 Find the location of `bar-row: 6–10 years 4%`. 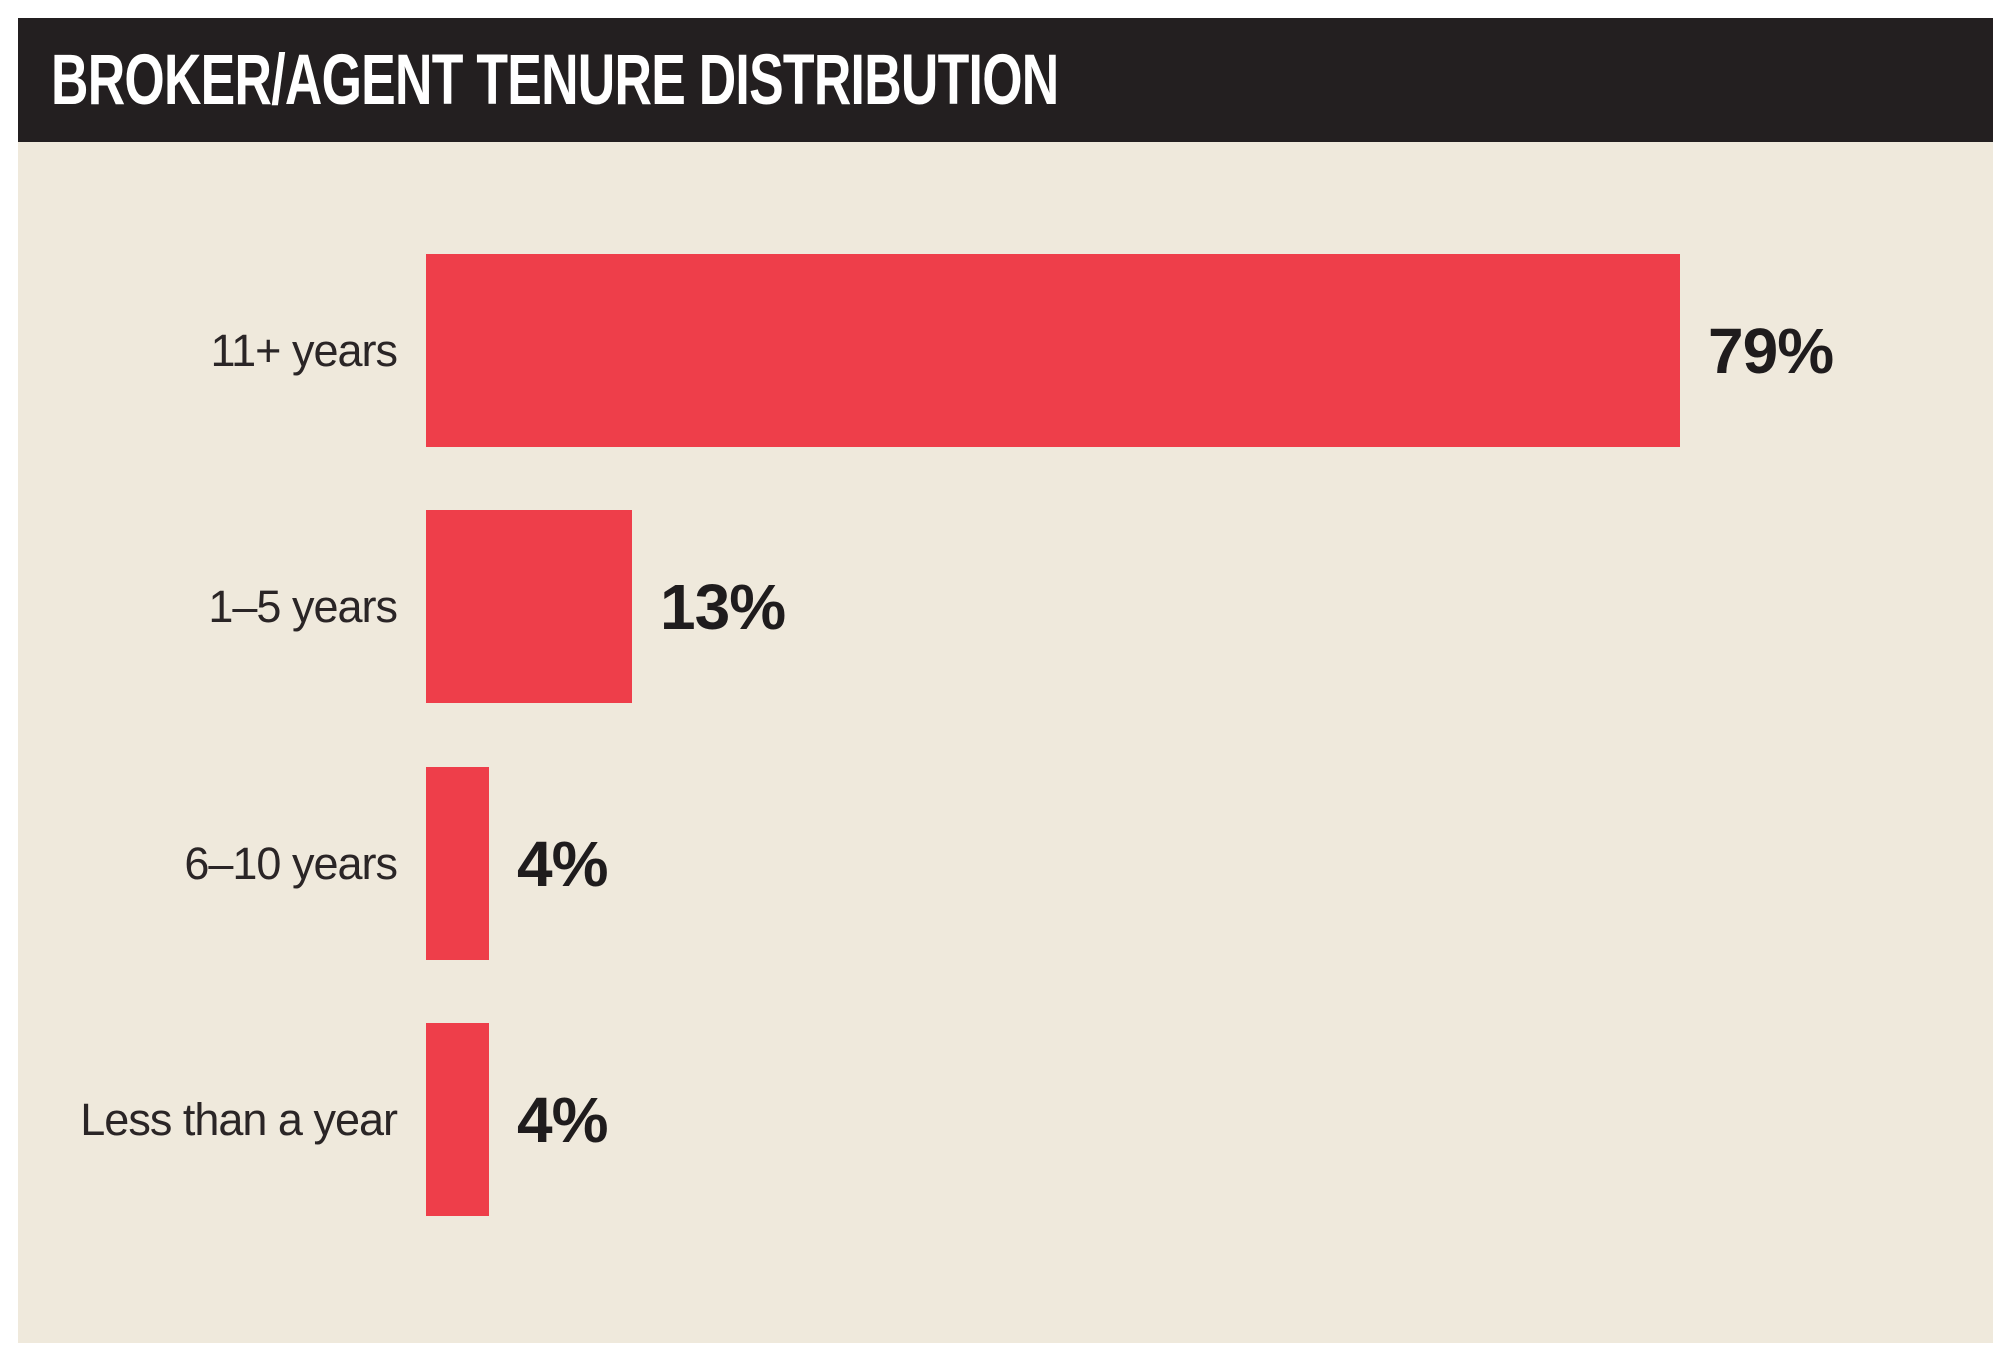

bar-row: 6–10 years 4% is located at coordinates (1005, 863).